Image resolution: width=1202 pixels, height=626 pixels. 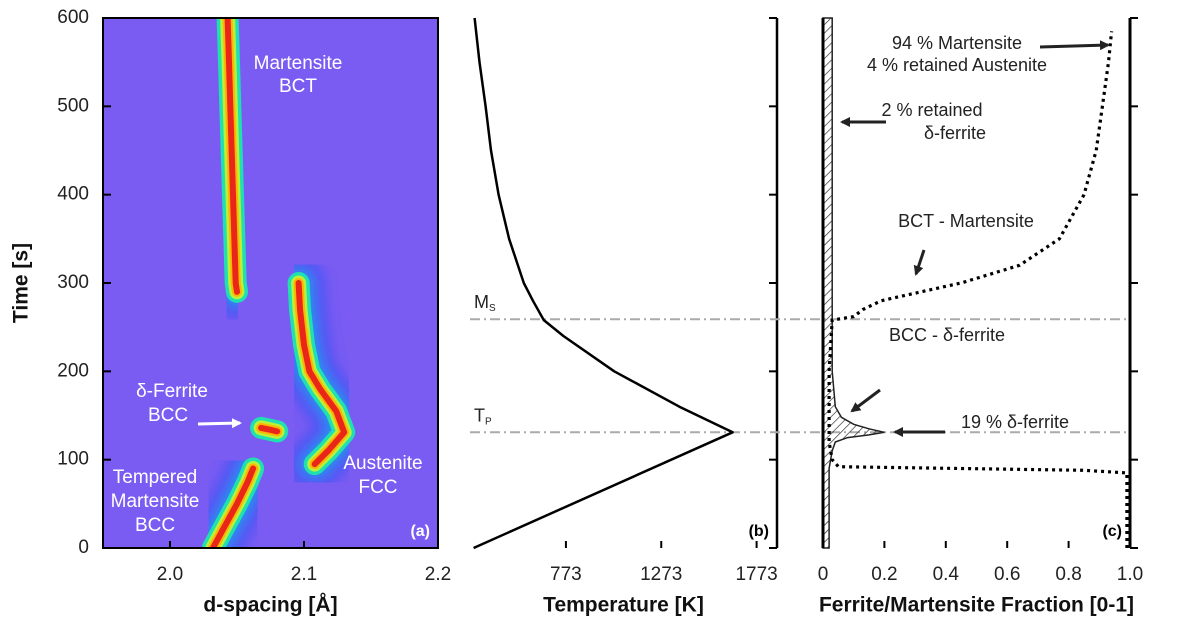 What do you see at coordinates (73, 282) in the screenshot?
I see `y-tick-label: 300` at bounding box center [73, 282].